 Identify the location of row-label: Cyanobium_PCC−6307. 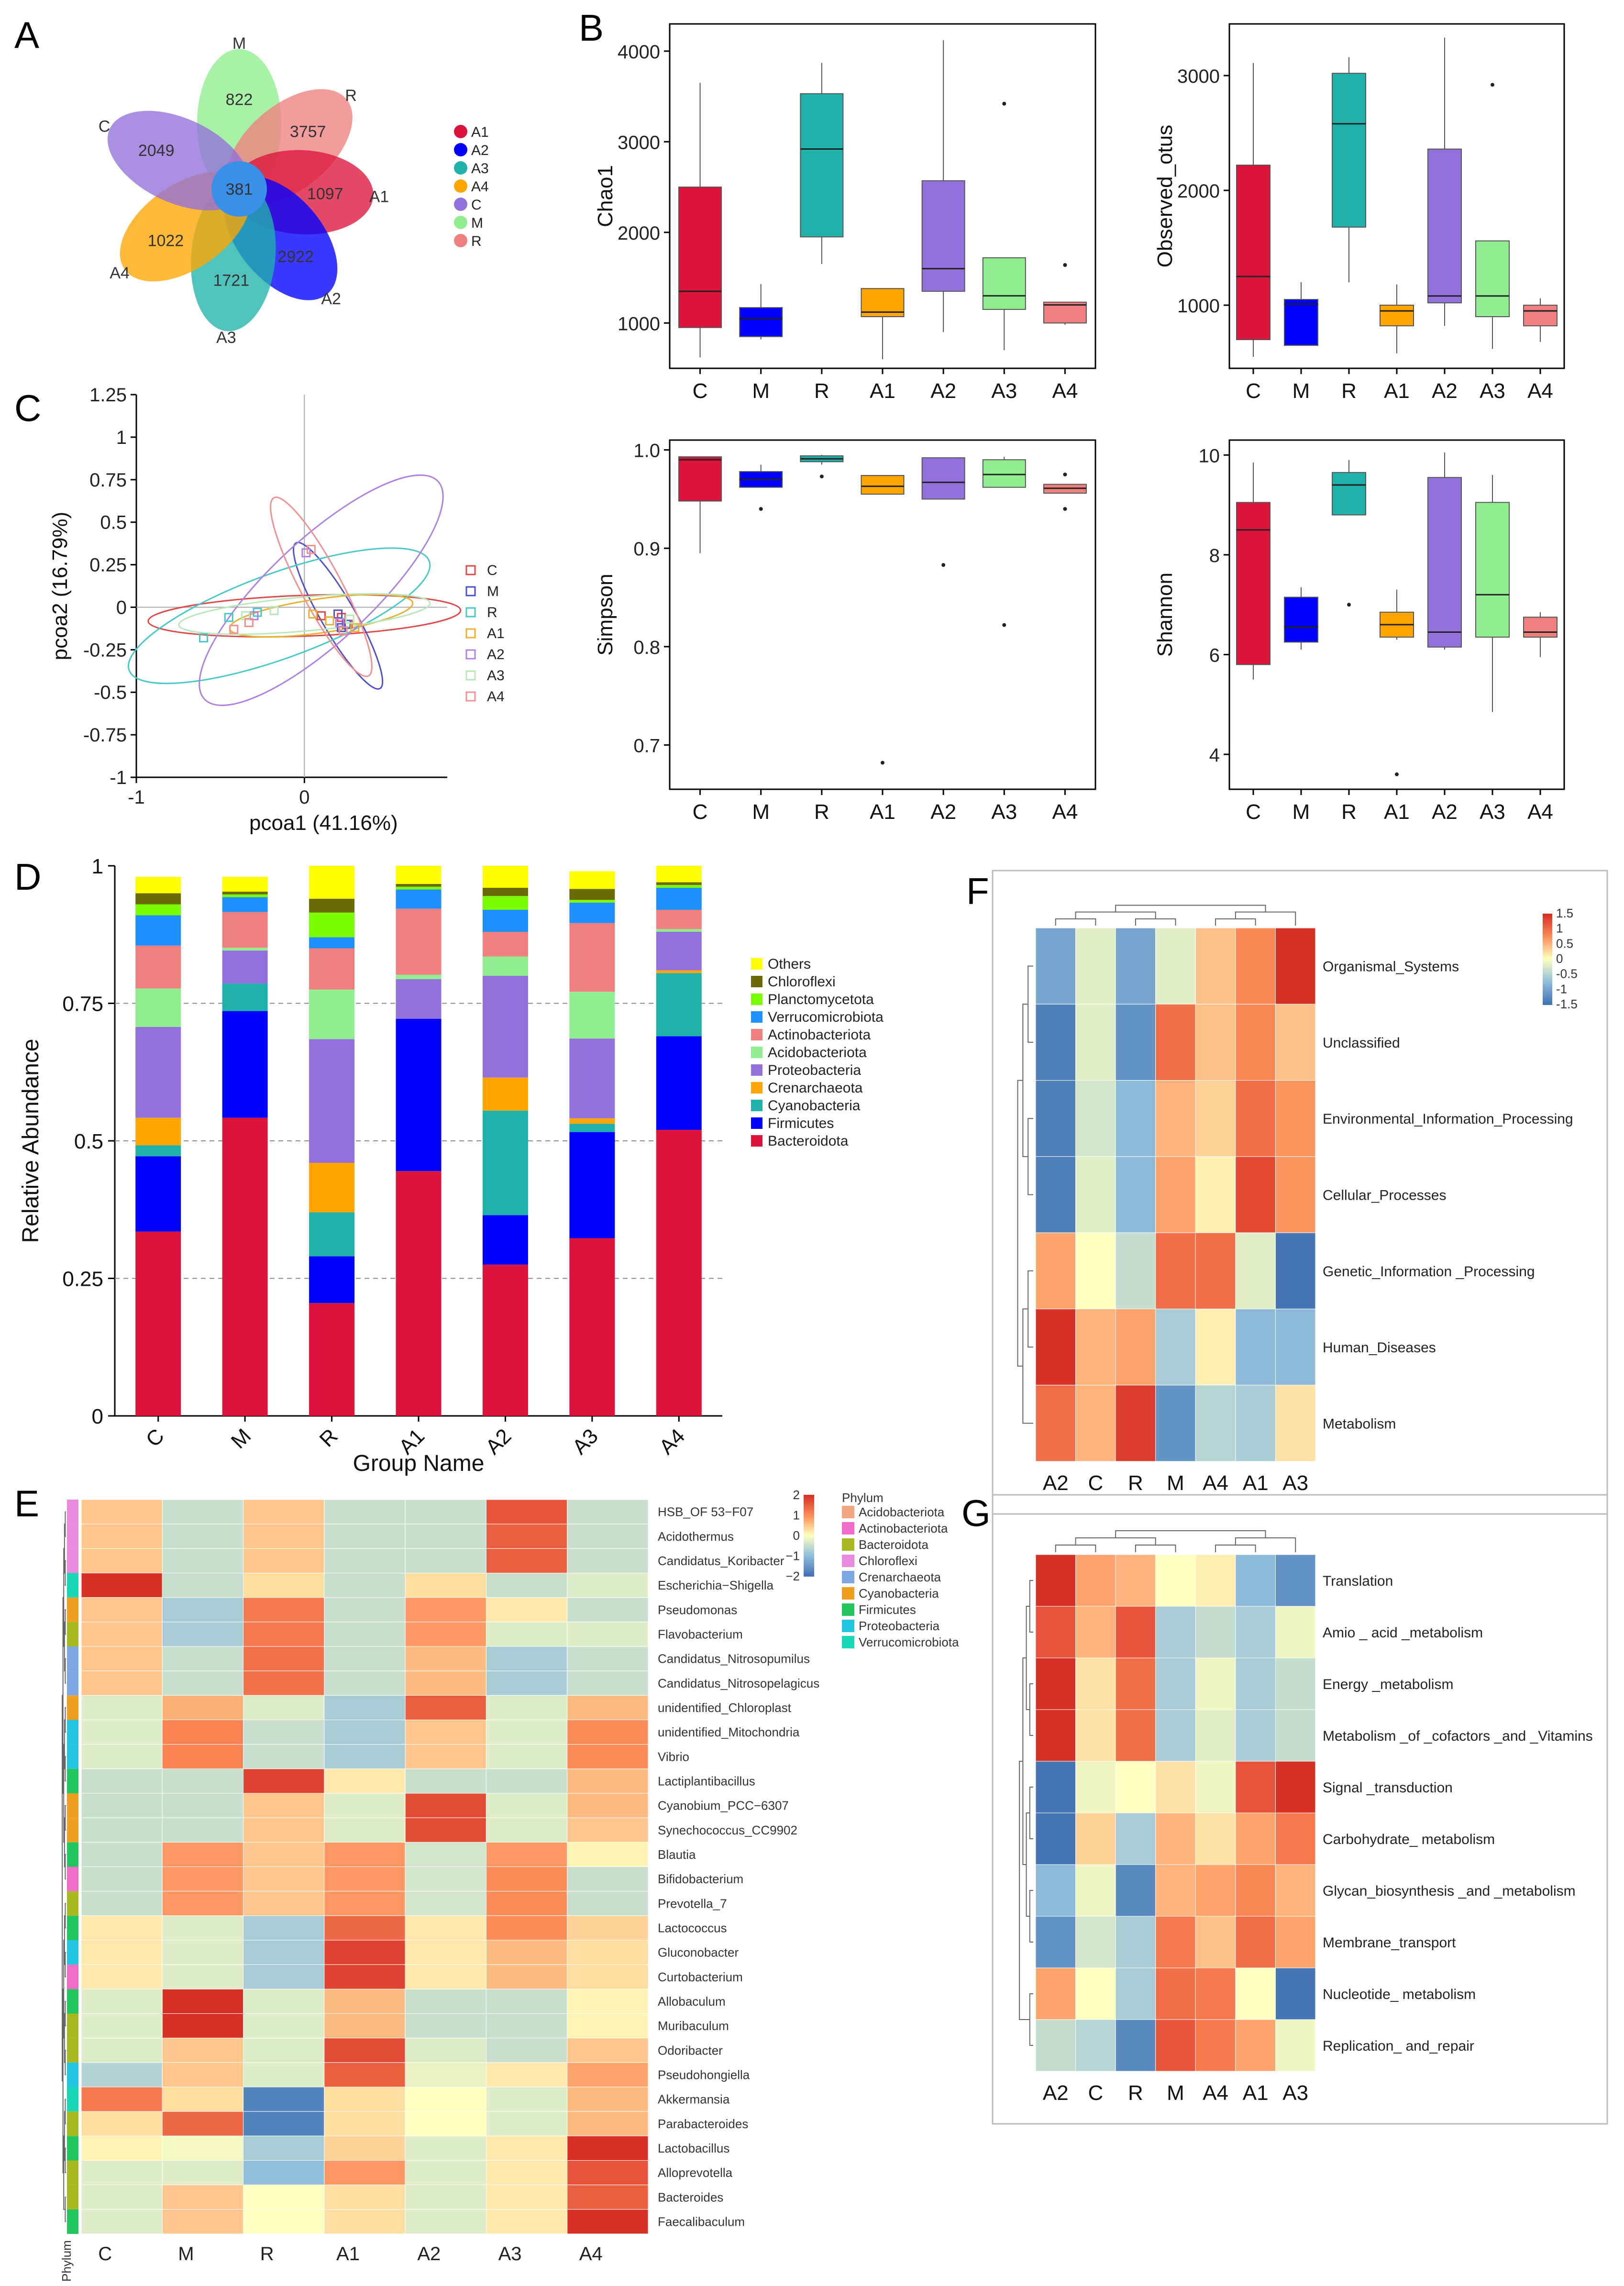
(724, 1806).